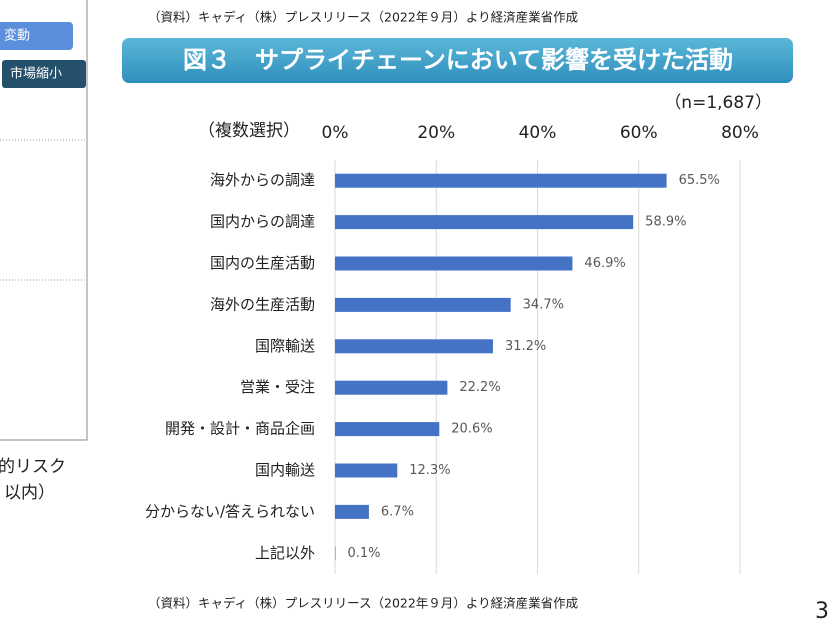 The image size is (837, 638). What do you see at coordinates (604, 263) in the screenshot?
I see `value-label: 46.9%` at bounding box center [604, 263].